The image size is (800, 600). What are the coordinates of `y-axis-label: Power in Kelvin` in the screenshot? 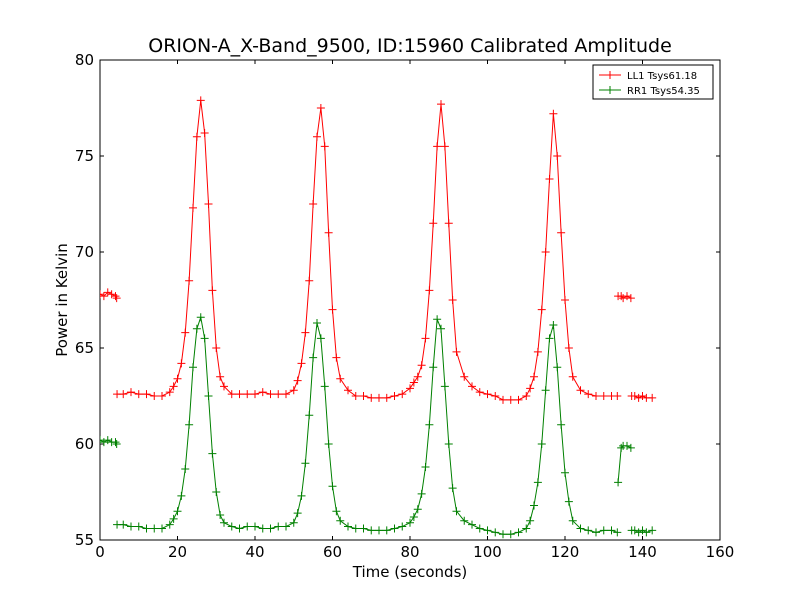 It's located at (62, 300).